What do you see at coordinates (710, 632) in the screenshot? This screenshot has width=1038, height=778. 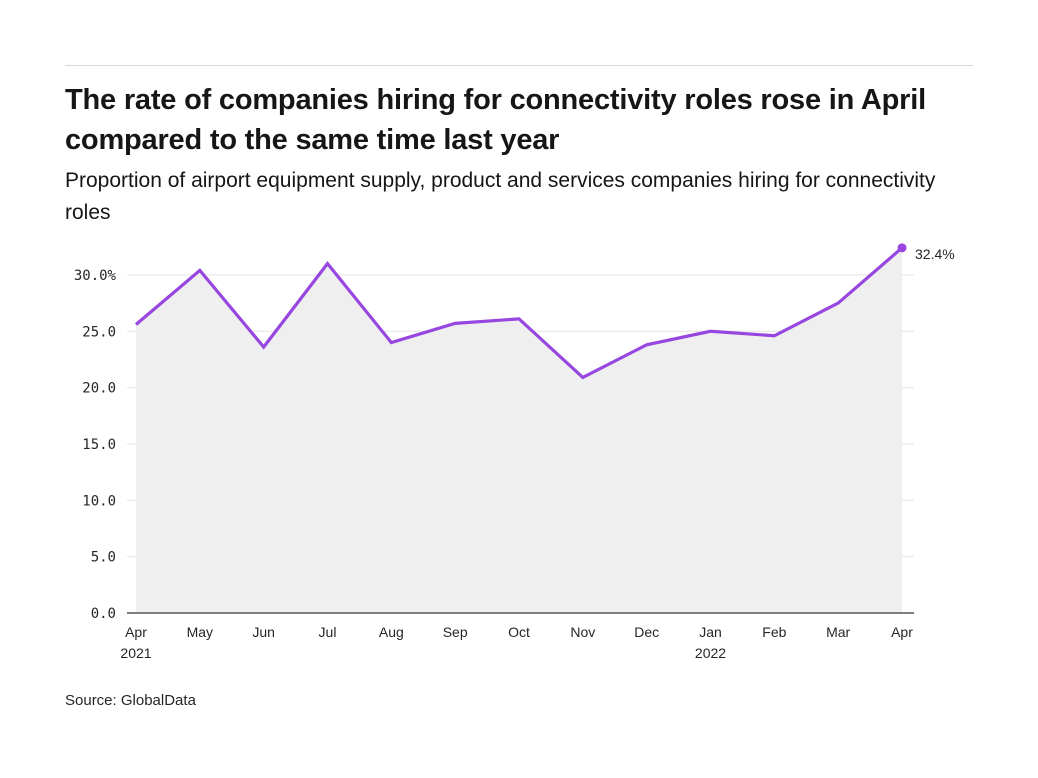 I see `x-tick-label: Jan` at bounding box center [710, 632].